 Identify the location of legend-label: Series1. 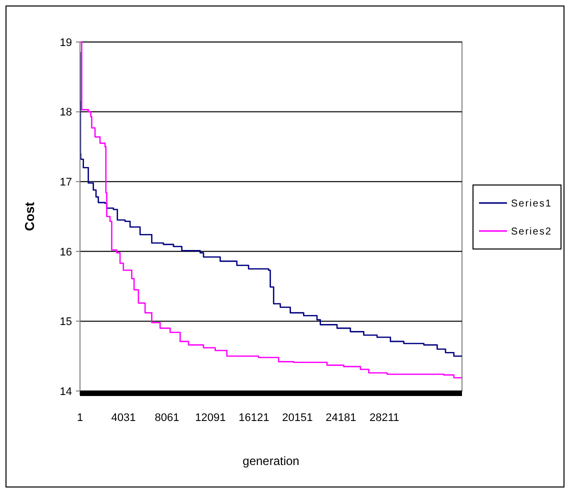
(531, 204).